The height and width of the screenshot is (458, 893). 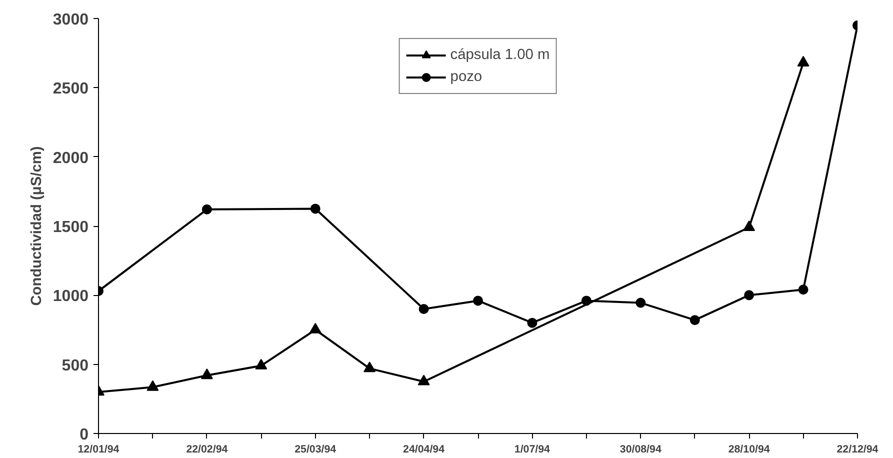 What do you see at coordinates (99, 450) in the screenshot?
I see `x-tick-label: 12/01/94` at bounding box center [99, 450].